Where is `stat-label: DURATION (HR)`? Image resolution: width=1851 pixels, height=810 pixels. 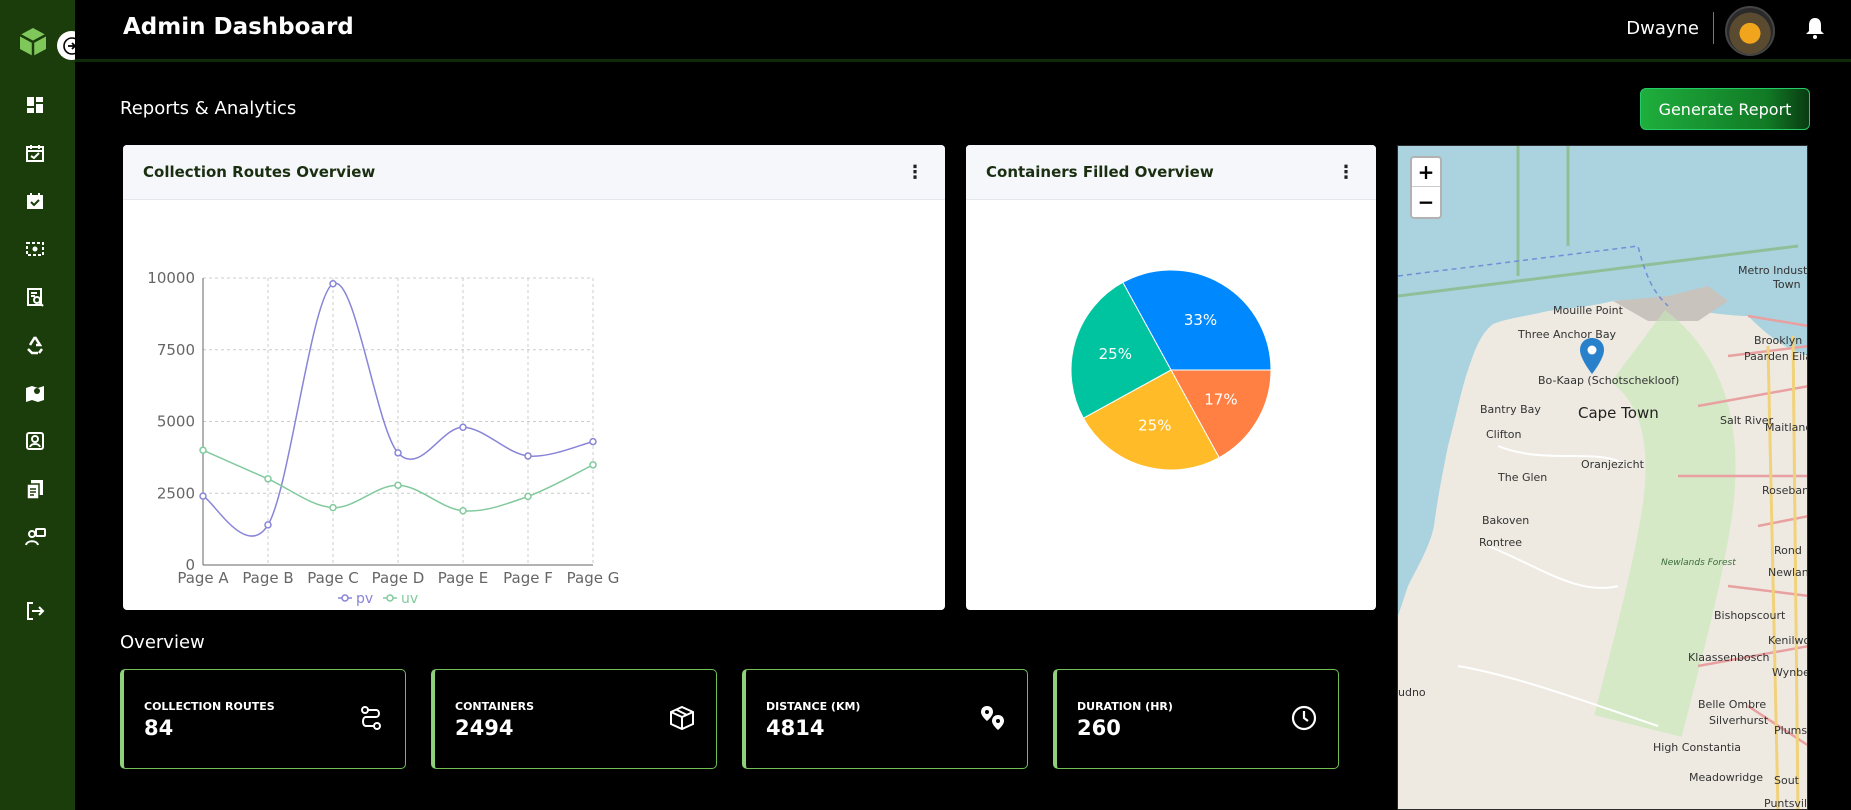 stat-label: DURATION (HR) is located at coordinates (1125, 706).